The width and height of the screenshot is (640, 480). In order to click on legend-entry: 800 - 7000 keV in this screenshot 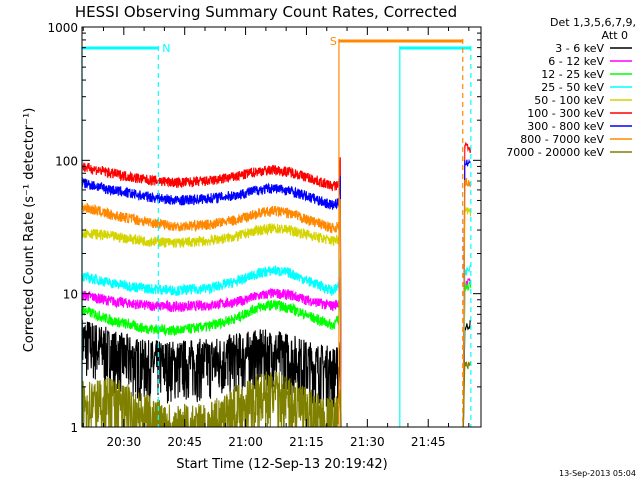, I will do `click(576, 139)`.